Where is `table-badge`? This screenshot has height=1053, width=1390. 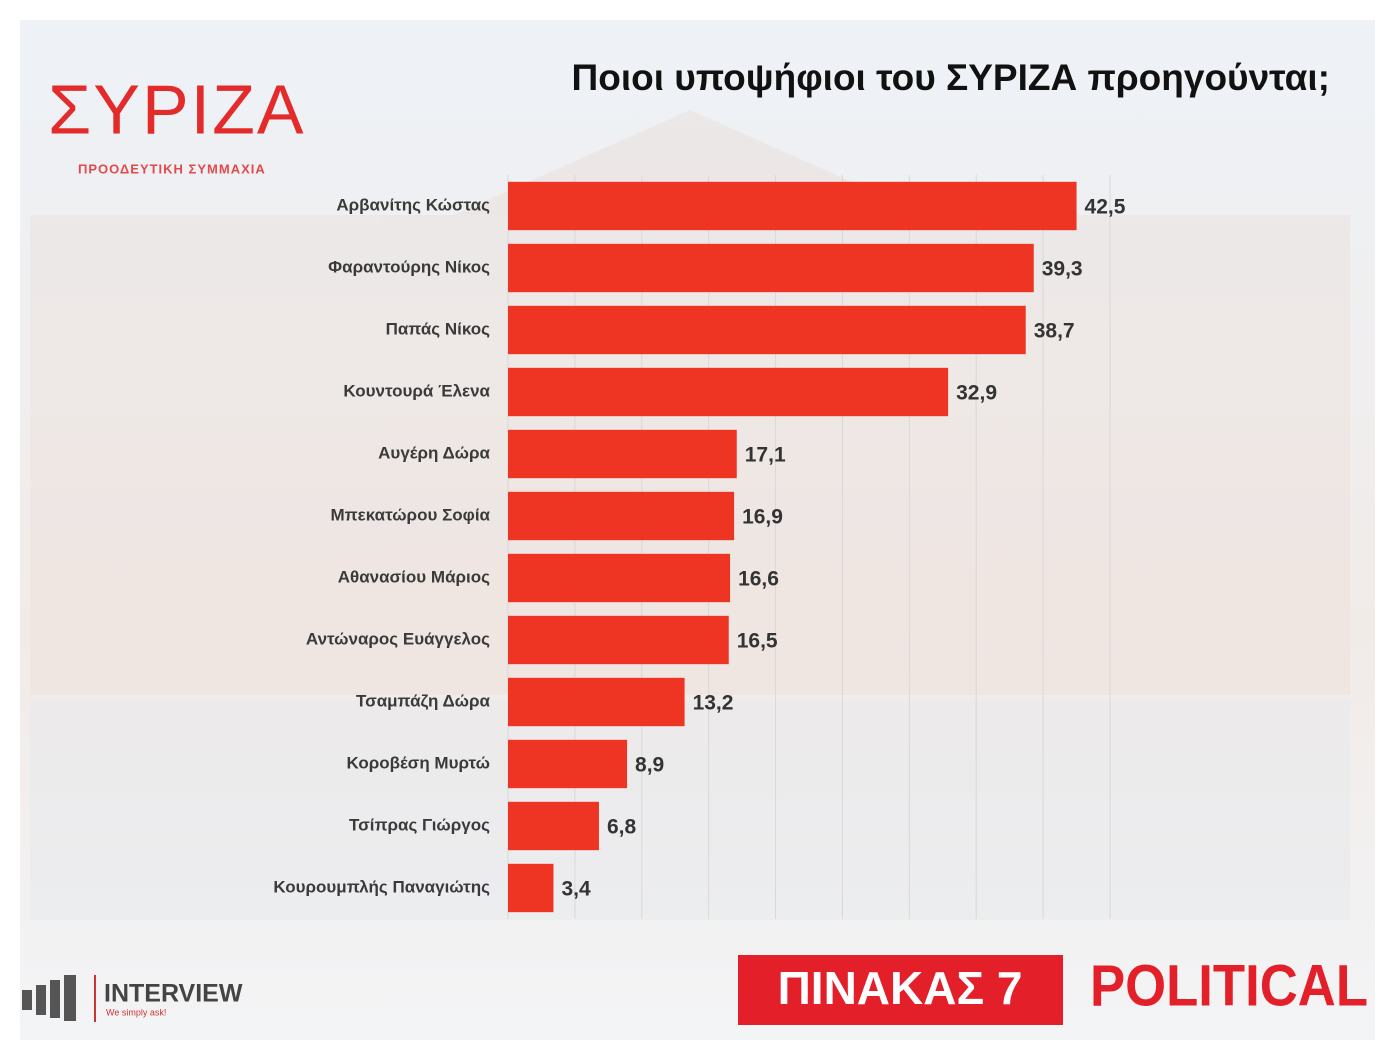
table-badge is located at coordinates (900, 990).